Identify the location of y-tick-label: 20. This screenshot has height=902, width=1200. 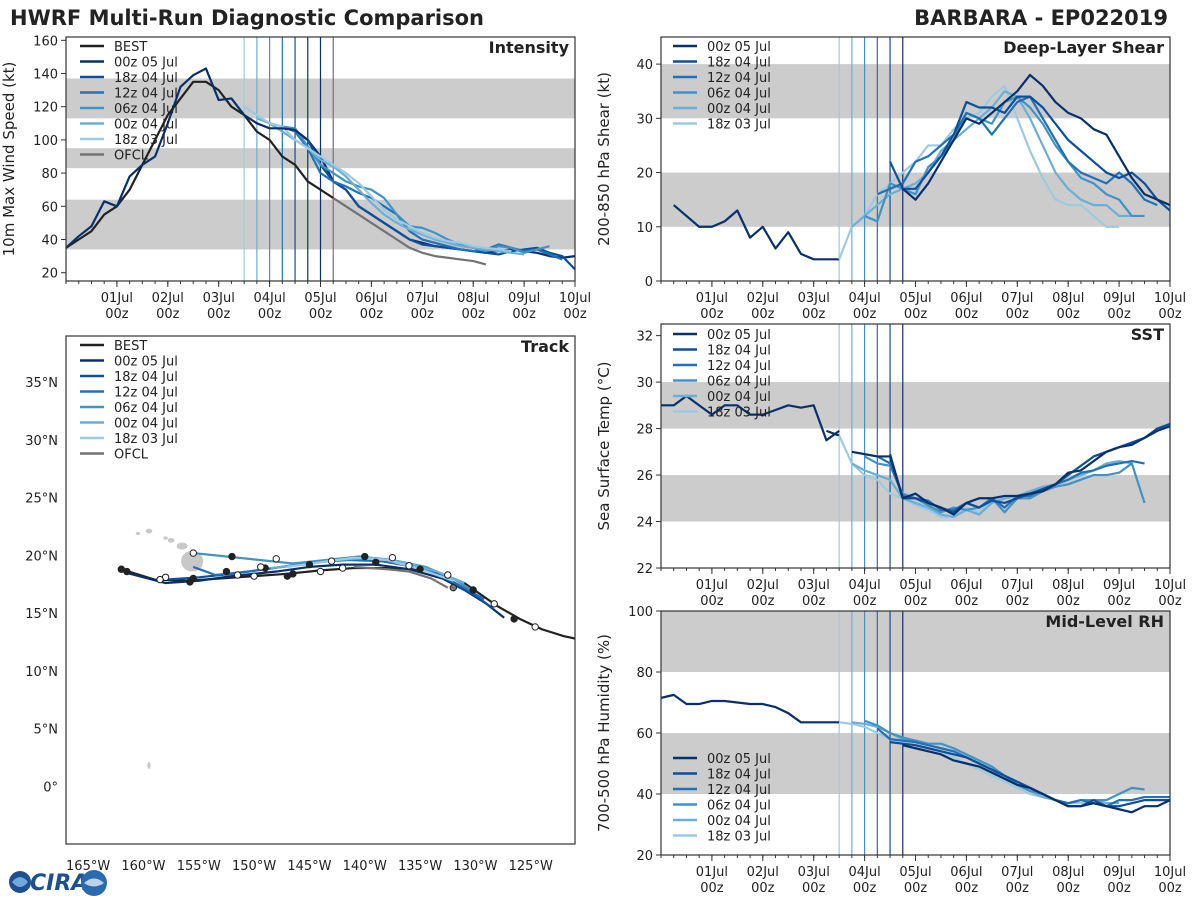
(644, 174).